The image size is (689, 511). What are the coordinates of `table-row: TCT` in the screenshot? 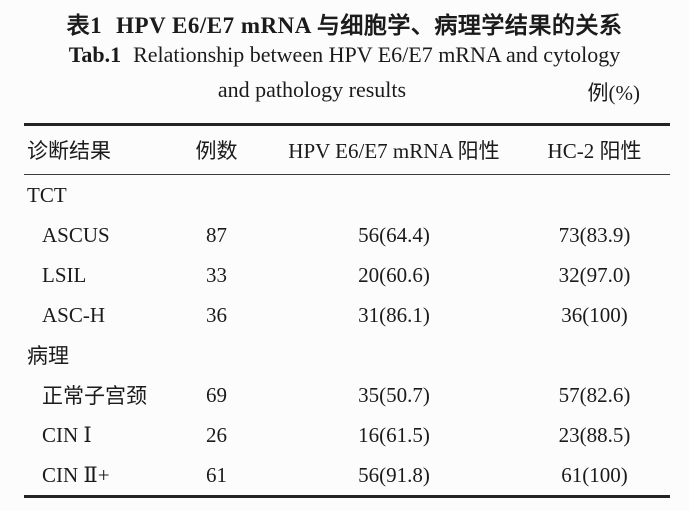 It's located at (347, 195).